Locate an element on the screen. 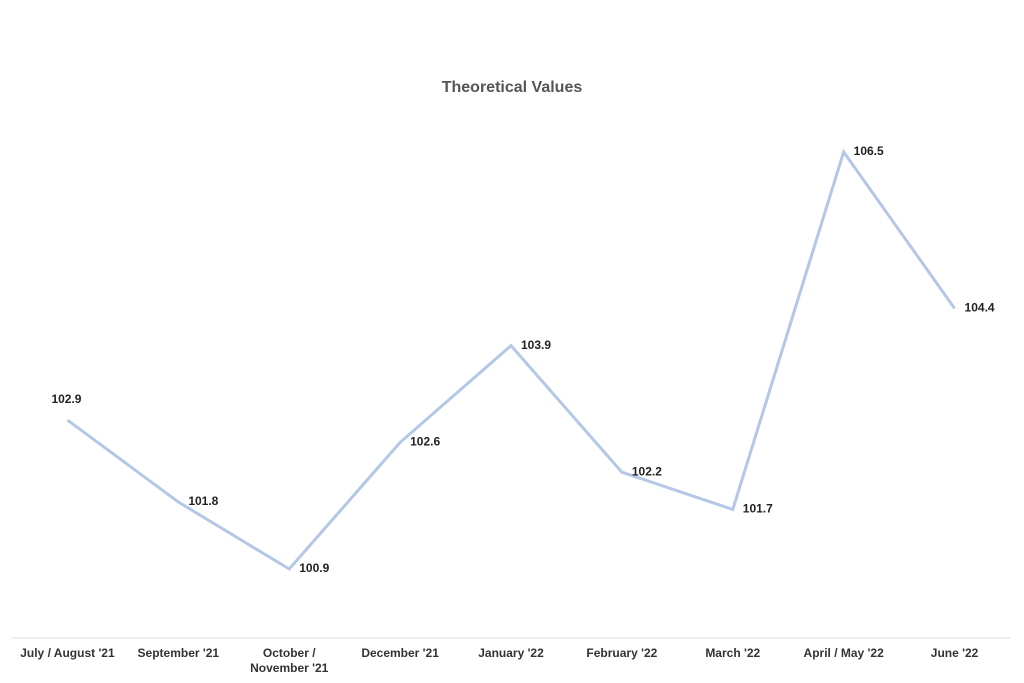 Image resolution: width=1024 pixels, height=683 pixels. data-label: 102.2 is located at coordinates (647, 471).